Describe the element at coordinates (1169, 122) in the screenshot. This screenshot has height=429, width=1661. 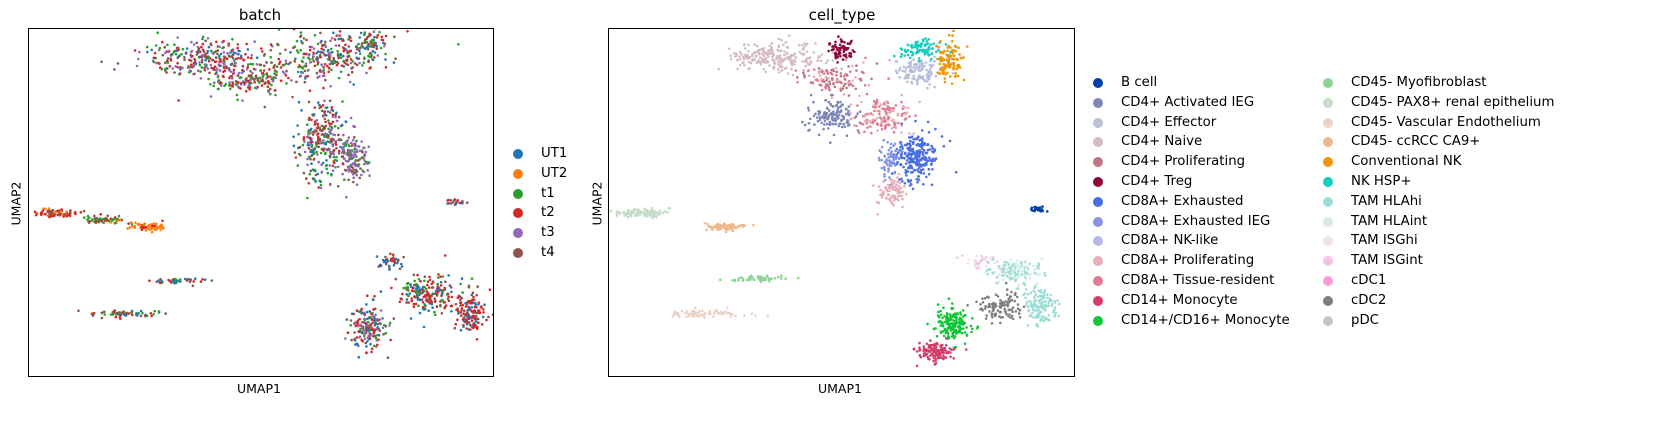
I see `legend-label: CD4+ Effector` at that location.